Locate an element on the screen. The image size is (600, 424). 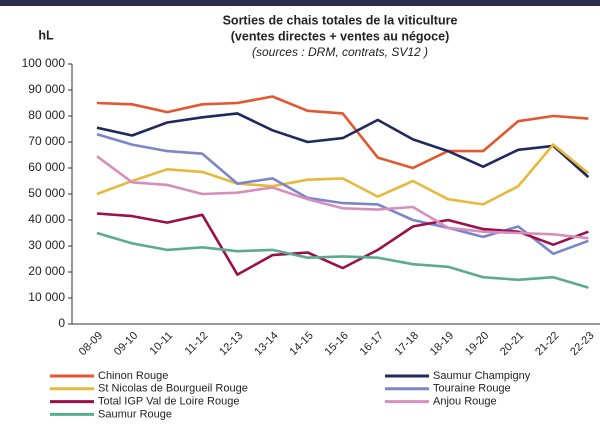
legend-label: Saumur Champigny is located at coordinates (482, 376).